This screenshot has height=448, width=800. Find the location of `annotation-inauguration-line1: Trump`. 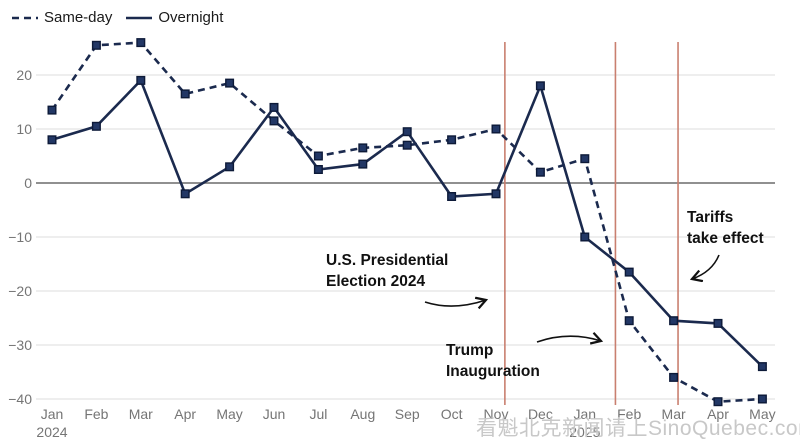

annotation-inauguration-line1: Trump is located at coordinates (470, 350).